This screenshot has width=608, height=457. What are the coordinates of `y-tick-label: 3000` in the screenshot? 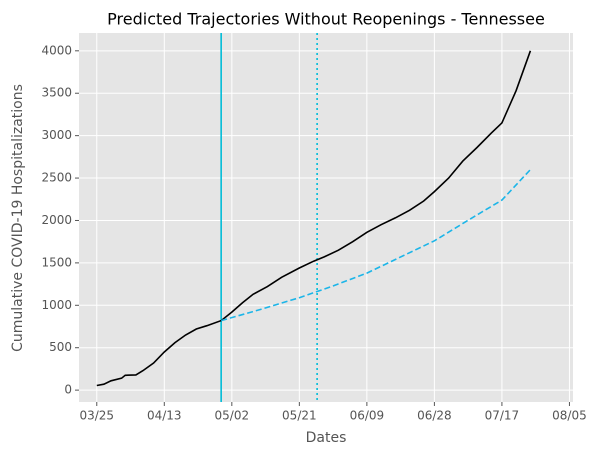 It's located at (56, 135).